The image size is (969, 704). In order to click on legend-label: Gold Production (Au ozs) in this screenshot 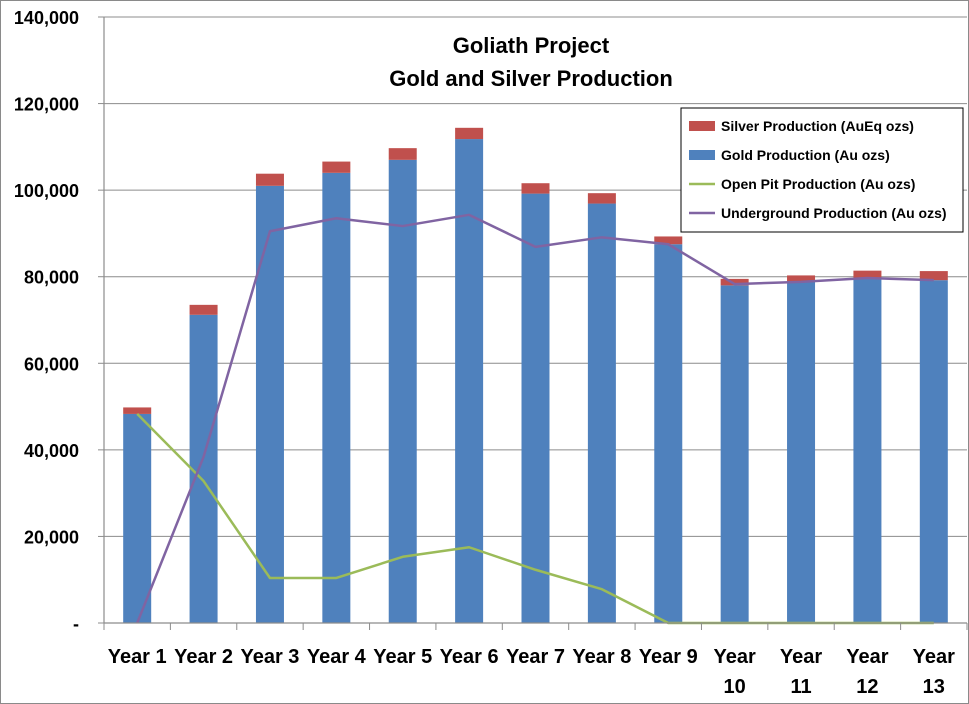, I will do `click(805, 155)`.